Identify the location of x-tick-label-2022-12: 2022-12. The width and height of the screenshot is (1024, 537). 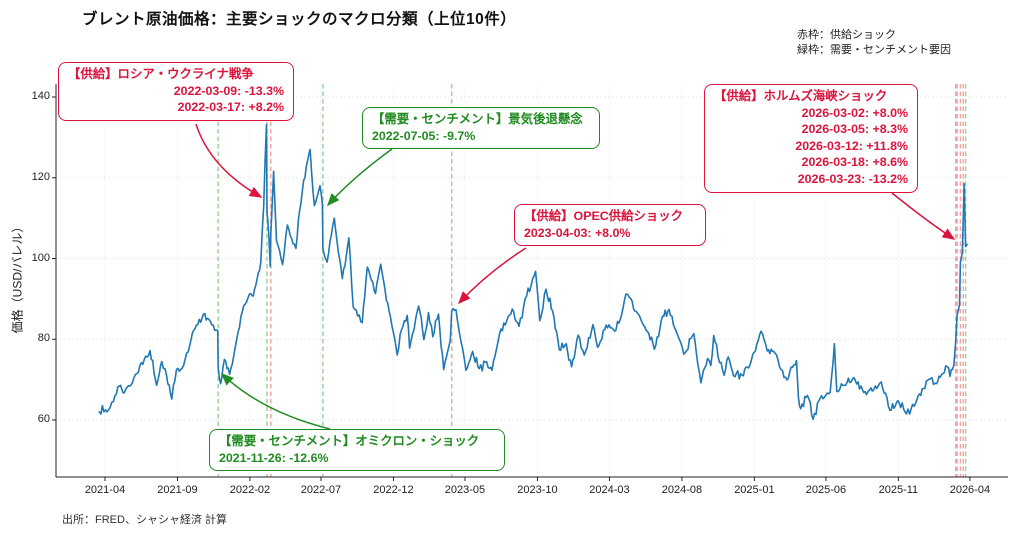
(393, 490).